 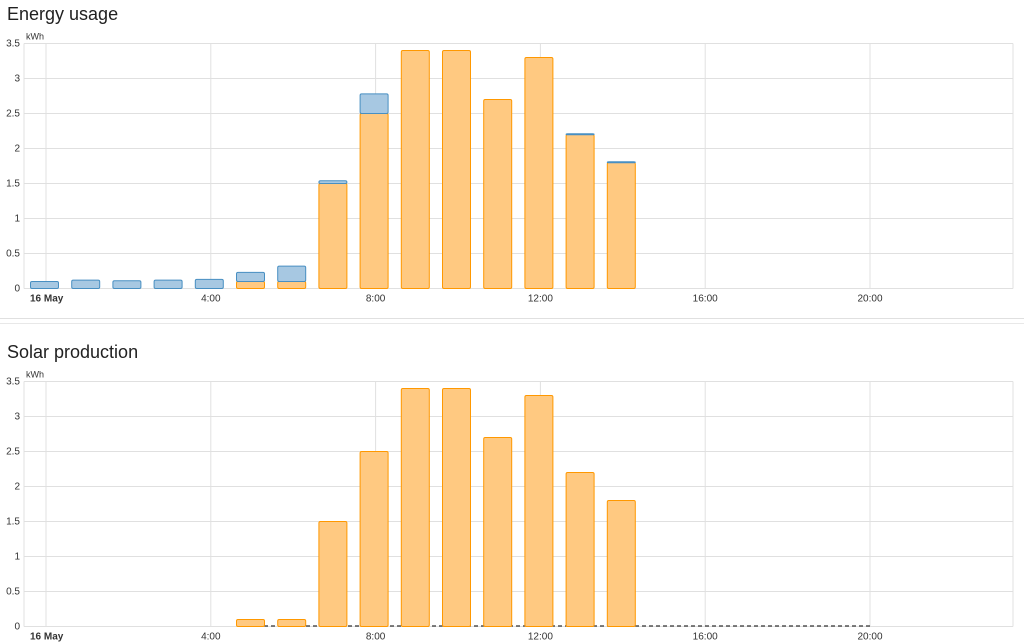 What do you see at coordinates (17, 487) in the screenshot?
I see `solar-y-tick-label: 2` at bounding box center [17, 487].